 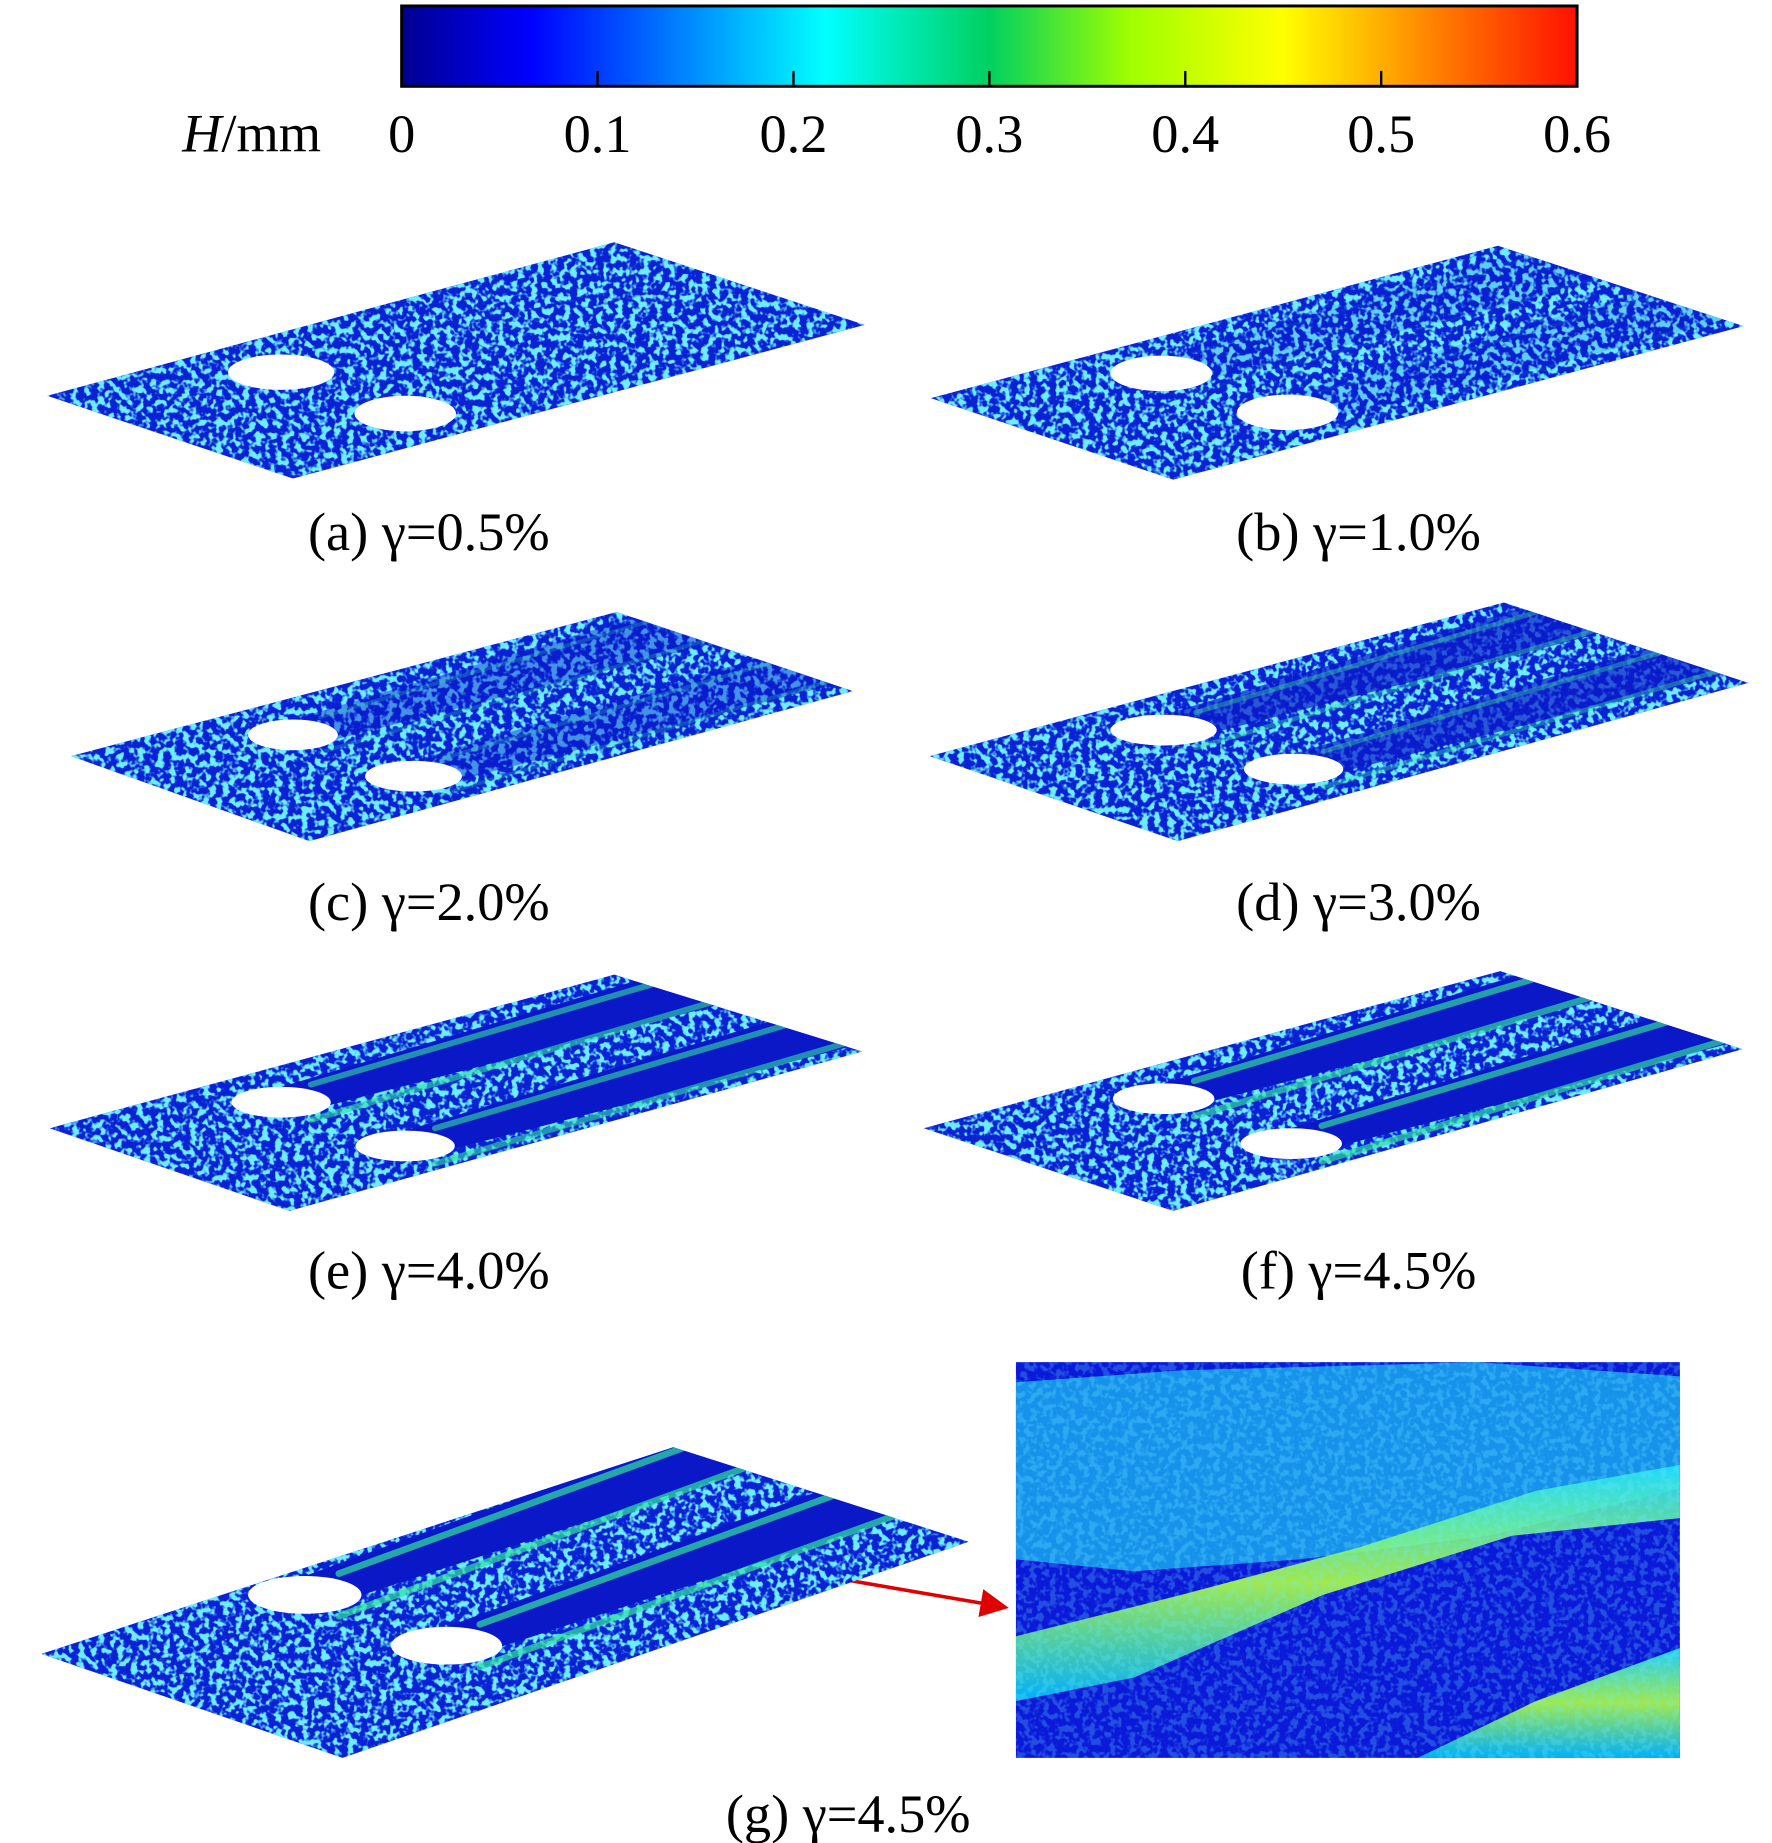 I want to click on tick-label: 0.4, so click(x=1185, y=134).